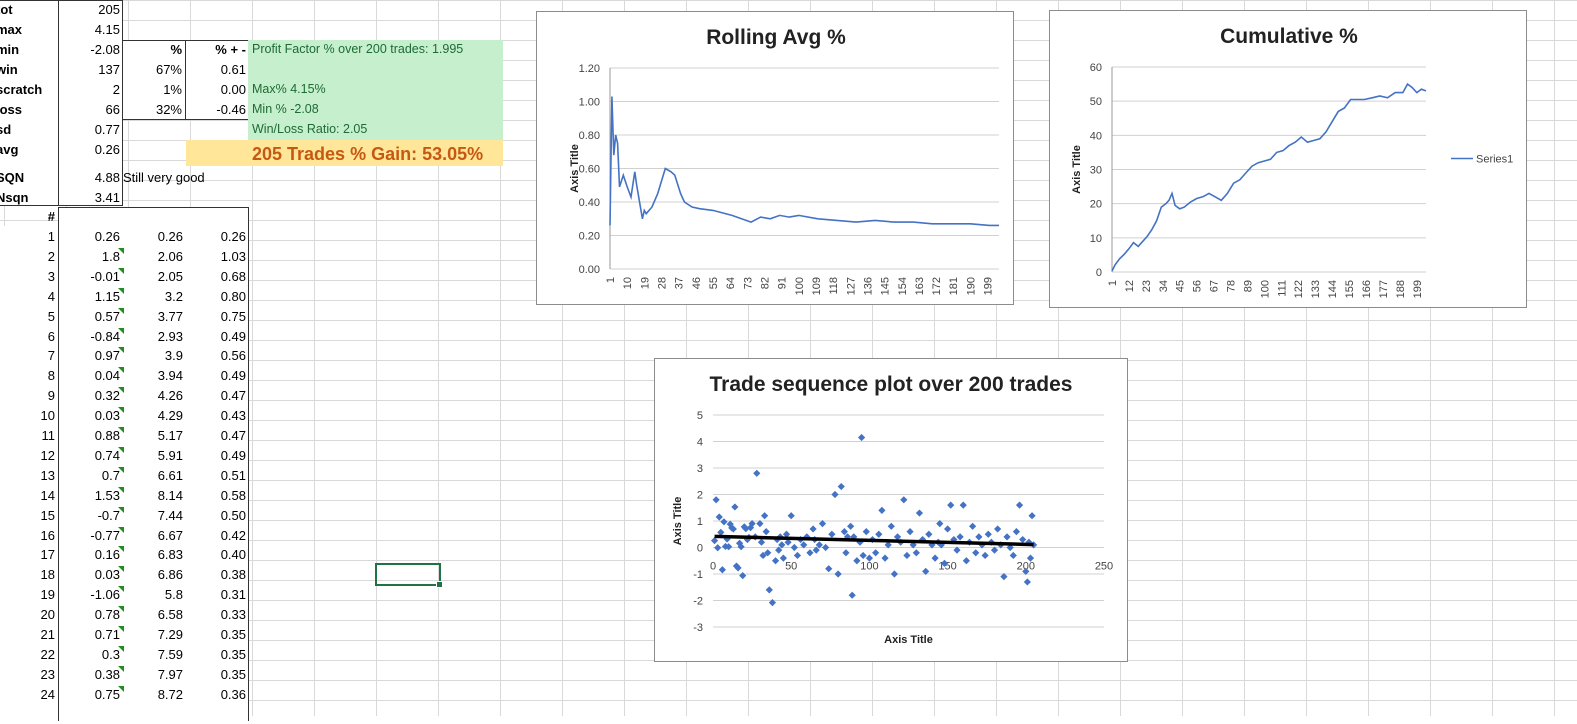  What do you see at coordinates (170, 694) in the screenshot?
I see `table-cell: 8.72` at bounding box center [170, 694].